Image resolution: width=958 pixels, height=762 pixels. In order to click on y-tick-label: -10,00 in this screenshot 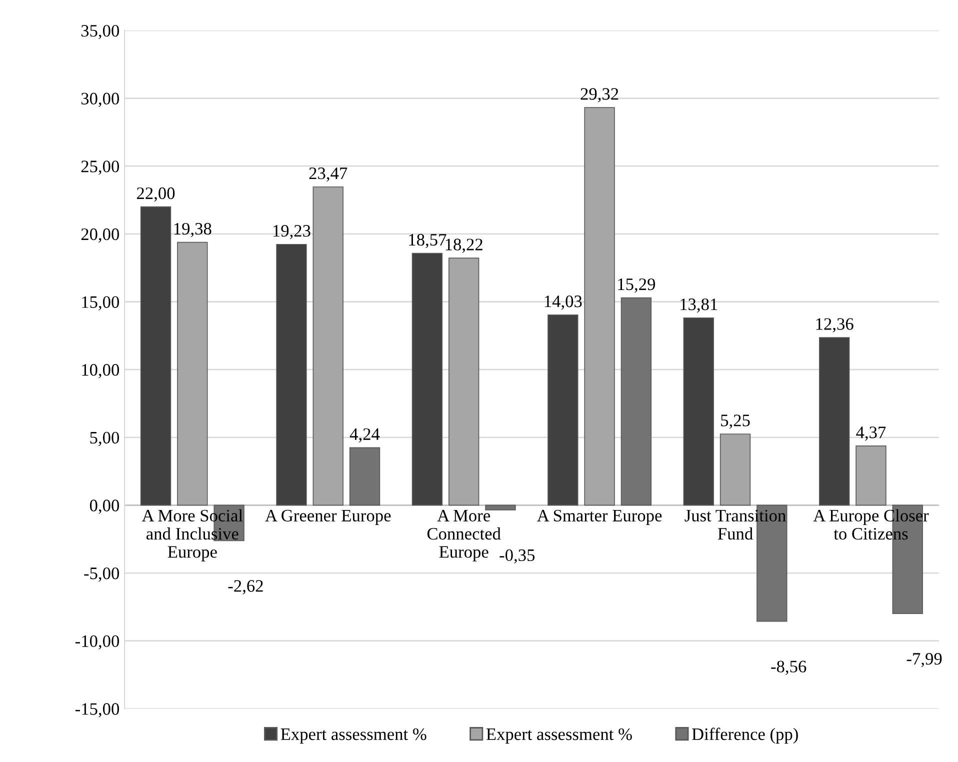, I will do `click(97, 642)`.